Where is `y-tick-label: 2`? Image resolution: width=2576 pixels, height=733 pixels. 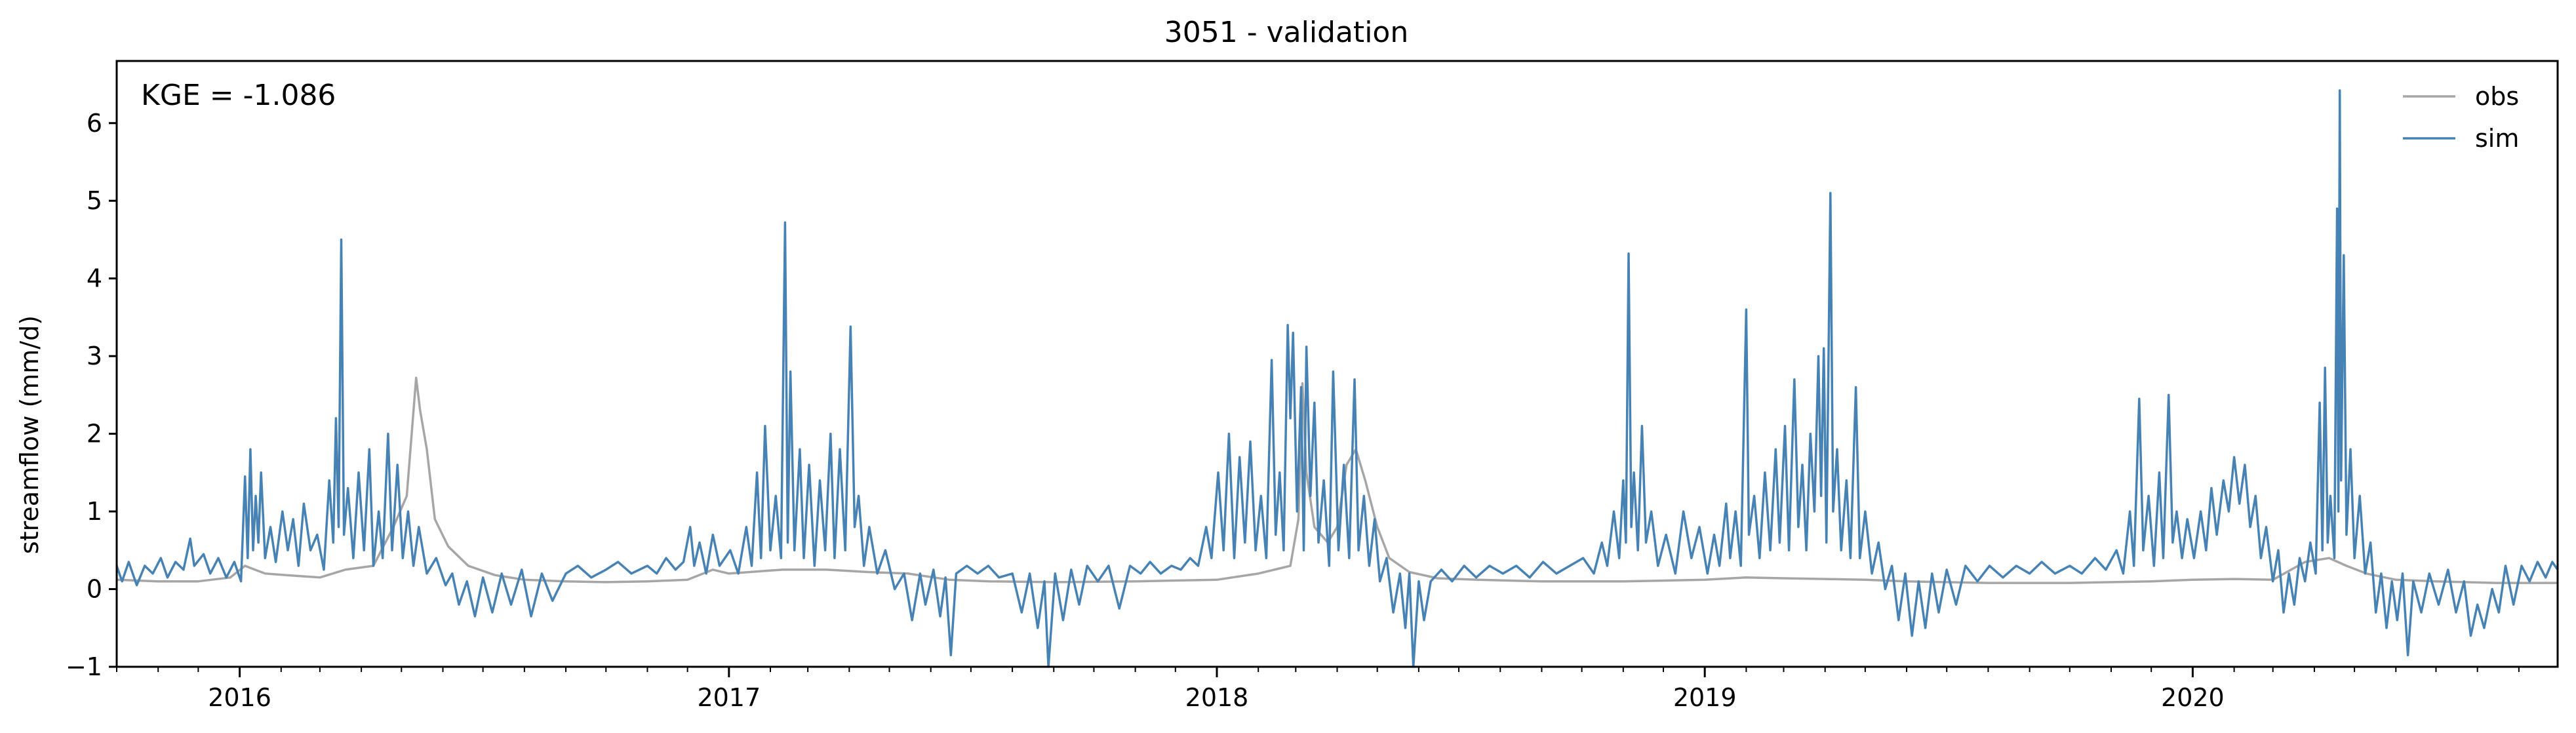 y-tick-label: 2 is located at coordinates (94, 434).